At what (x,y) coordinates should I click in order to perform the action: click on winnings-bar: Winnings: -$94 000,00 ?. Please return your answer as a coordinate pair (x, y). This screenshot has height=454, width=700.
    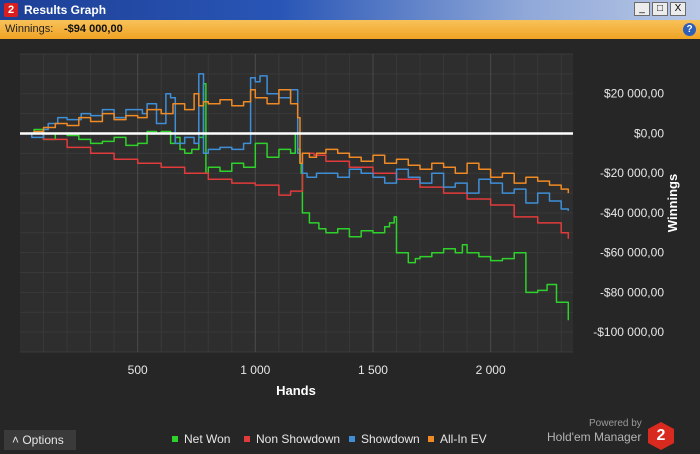
    Looking at the image, I should click on (350, 29).